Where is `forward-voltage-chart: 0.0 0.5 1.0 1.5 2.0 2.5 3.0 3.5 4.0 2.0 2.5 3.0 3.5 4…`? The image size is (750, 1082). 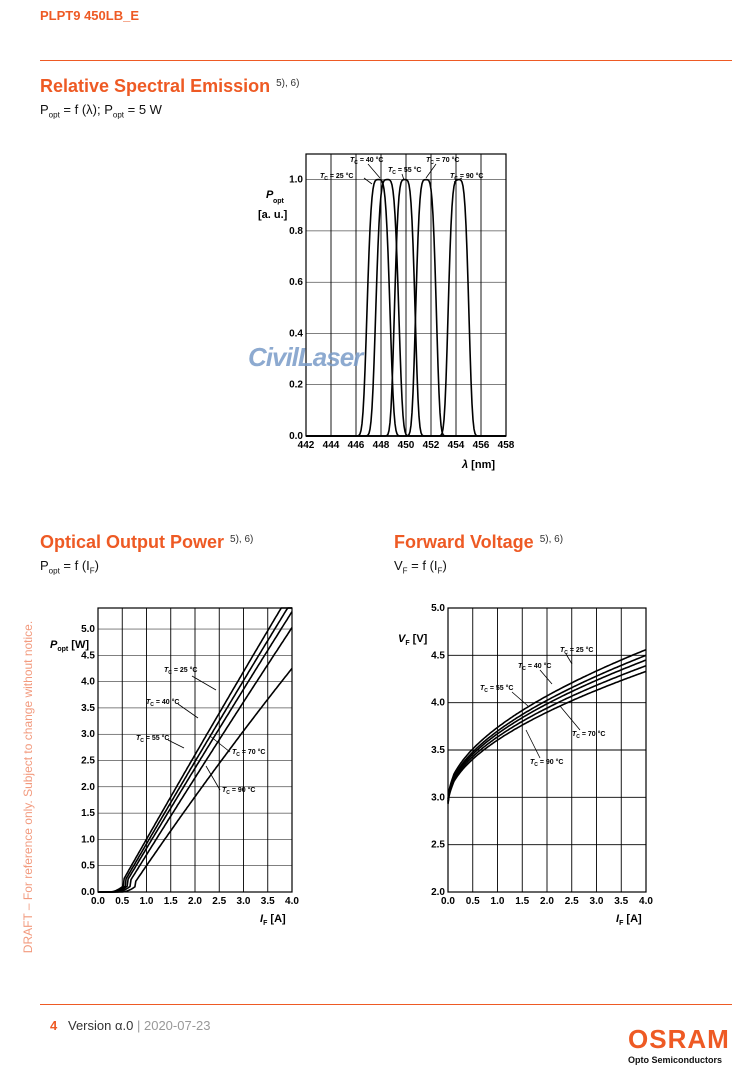
forward-voltage-chart: 0.0 0.5 1.0 1.5 2.0 2.5 3.0 3.5 4.0 2.0 2.5 3.0 3.5 4… is located at coordinates (525, 765).